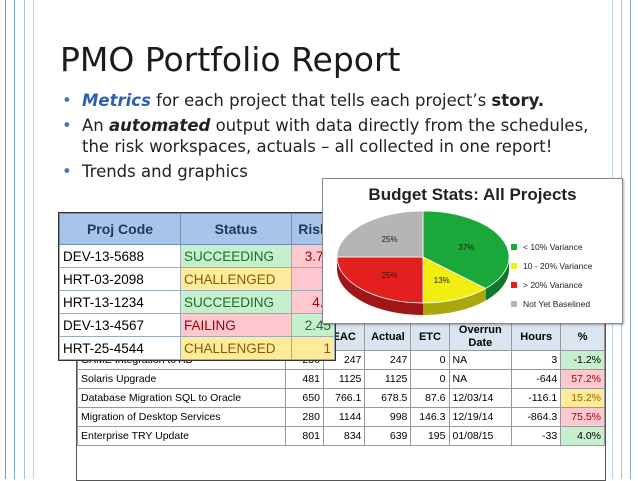 The width and height of the screenshot is (638, 481). I want to click on table-row: HRT-13-1234 SUCCEEDING 4.5, so click(197, 302).